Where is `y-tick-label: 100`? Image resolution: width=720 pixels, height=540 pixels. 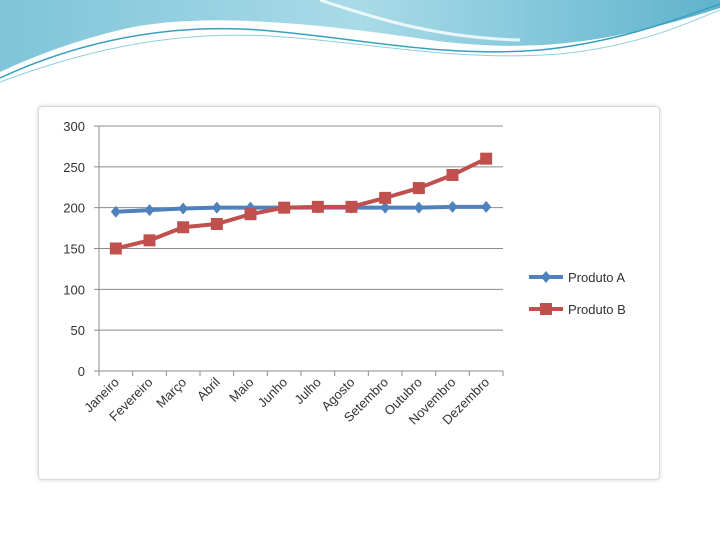
y-tick-label: 100 is located at coordinates (74, 289).